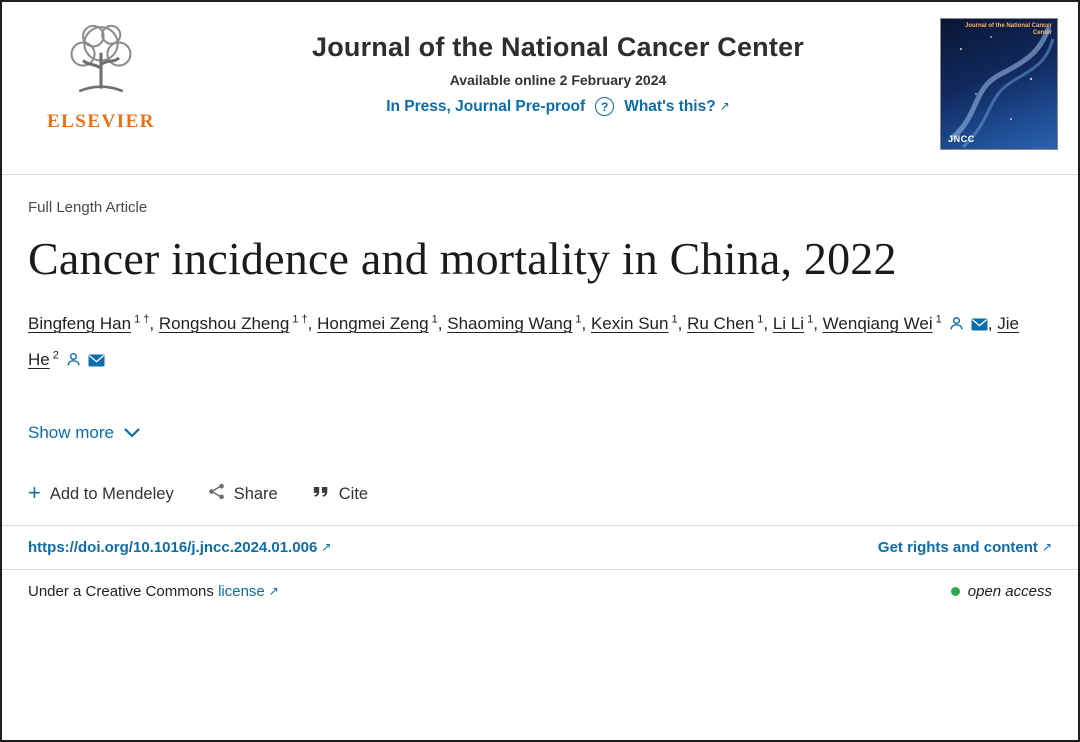 This screenshot has height=742, width=1080. Describe the element at coordinates (321, 494) in the screenshot. I see `cite-quote-icon` at that location.